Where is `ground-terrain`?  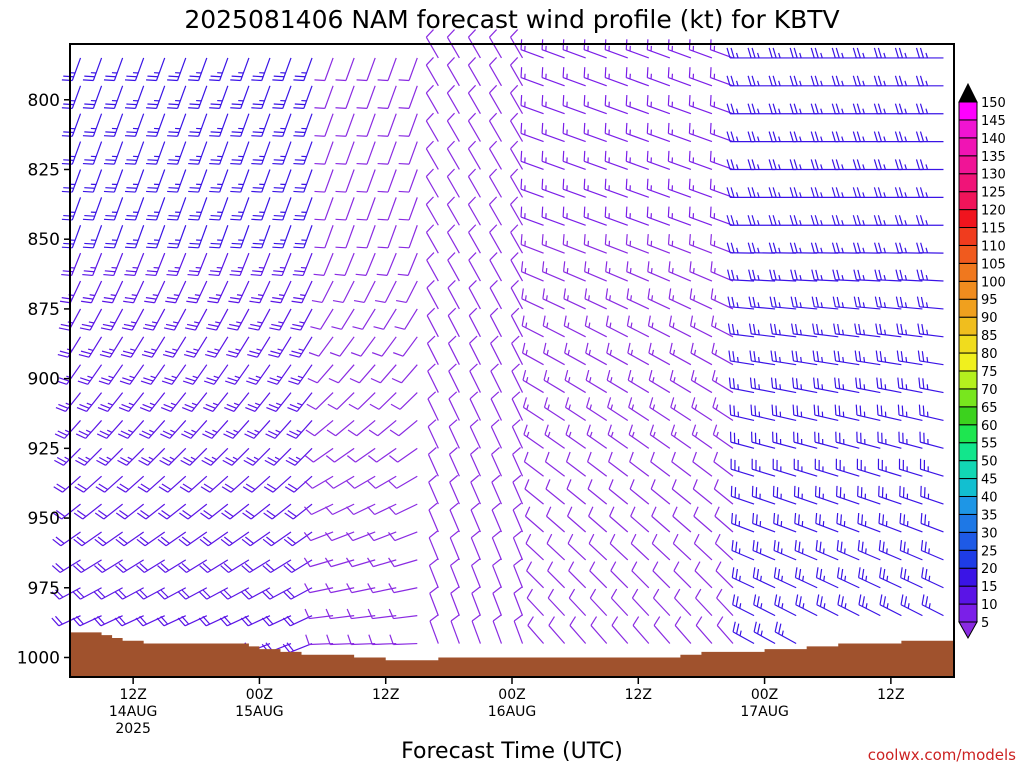
ground-terrain is located at coordinates (512, 654).